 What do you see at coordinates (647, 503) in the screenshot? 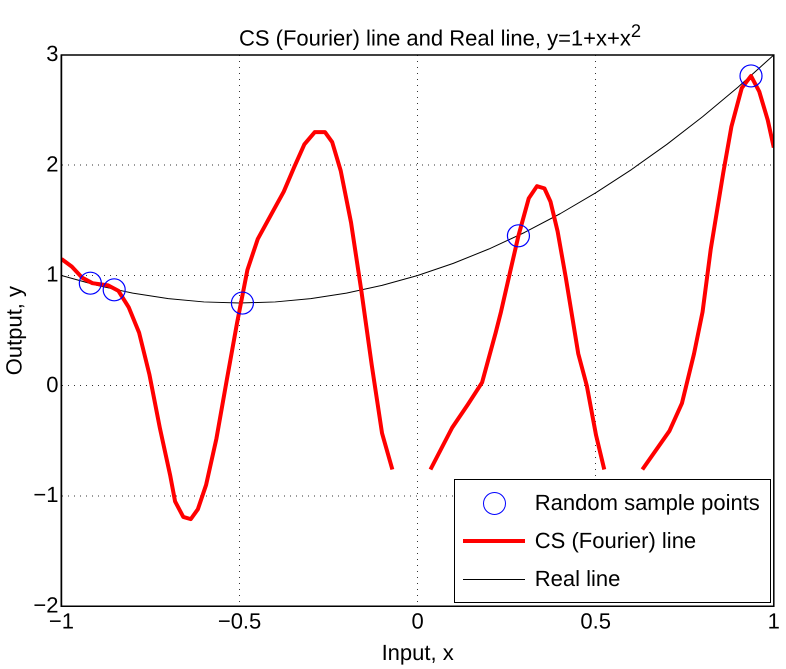
I see `legend-label: Random sample points` at bounding box center [647, 503].